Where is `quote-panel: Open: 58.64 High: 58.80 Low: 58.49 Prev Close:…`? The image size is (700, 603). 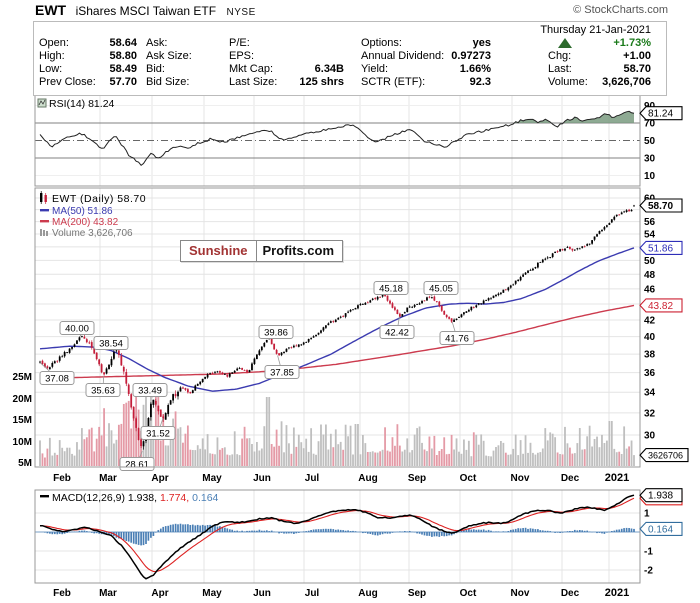
quote-panel: Open: 58.64 High: 58.80 Low: 58.49 Prev Close:… is located at coordinates (350, 58).